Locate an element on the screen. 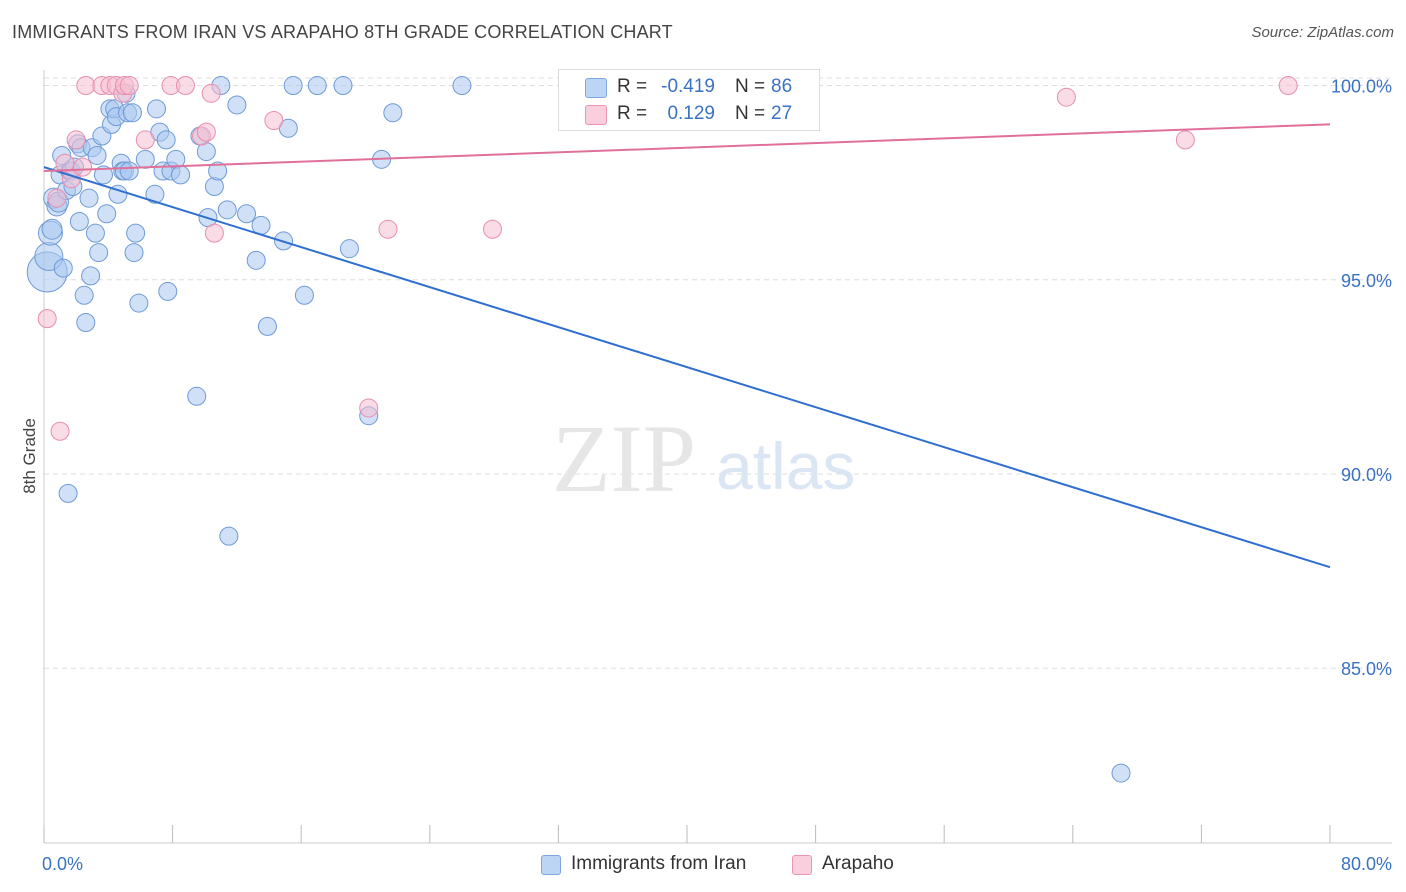 This screenshot has width=1406, height=892. series-legend: Immigrants from Iran Arapaho is located at coordinates (703, 865).